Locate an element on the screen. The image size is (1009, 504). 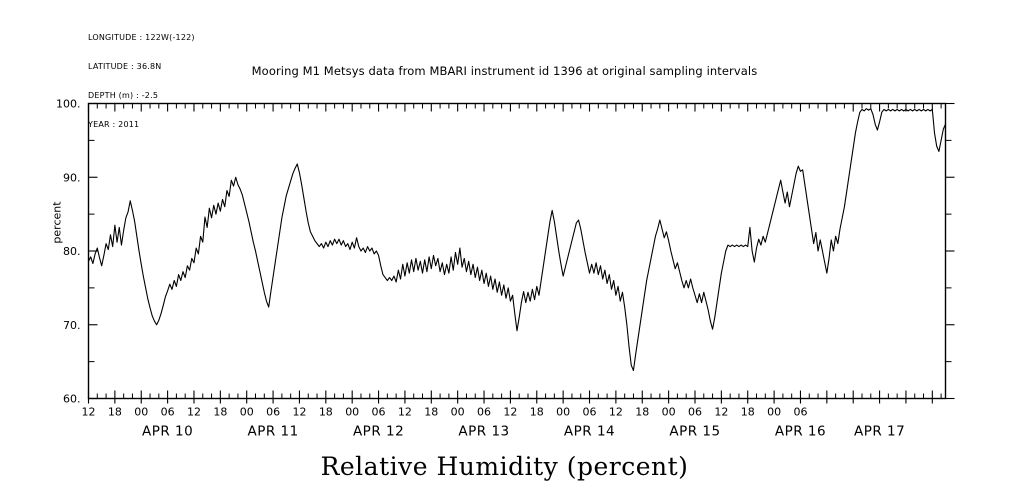
x-tick-date-label: APR 14 is located at coordinates (589, 432).